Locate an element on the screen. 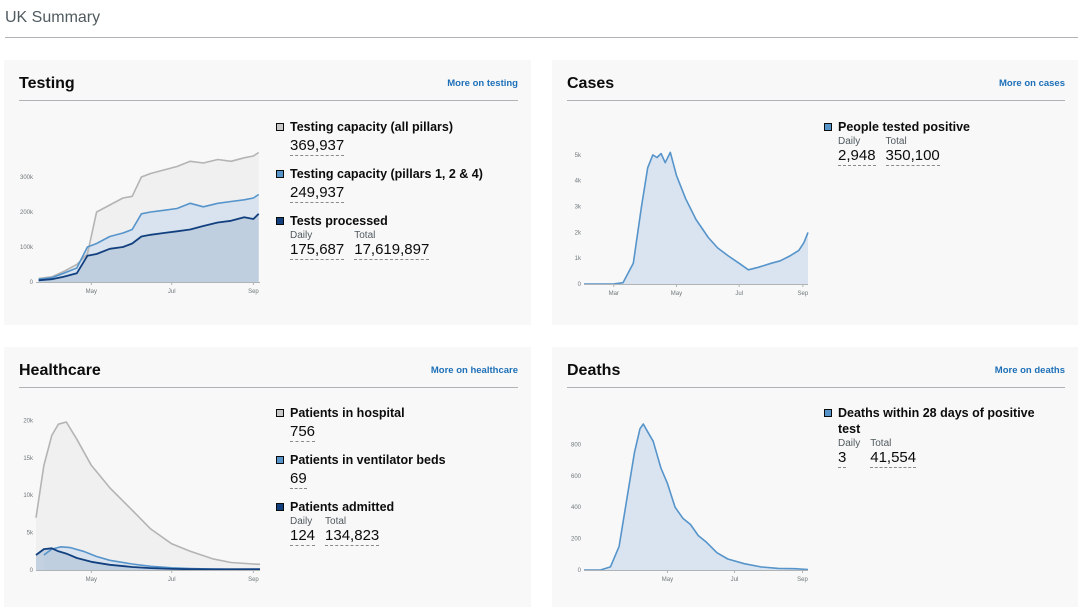 The width and height of the screenshot is (1080, 607). cases-total-label: Total is located at coordinates (896, 141).